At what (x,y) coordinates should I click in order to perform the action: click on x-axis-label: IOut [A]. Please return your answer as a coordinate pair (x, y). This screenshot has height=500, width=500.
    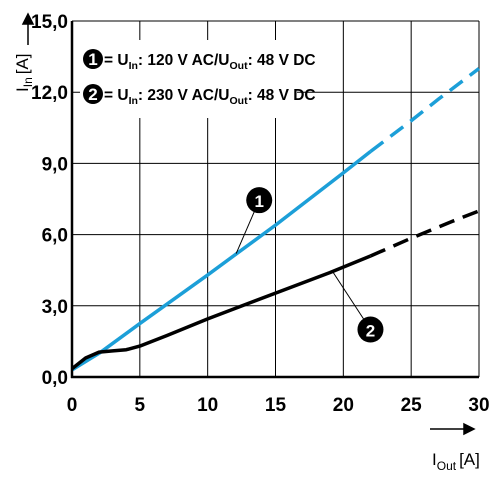
    Looking at the image, I should click on (456, 461).